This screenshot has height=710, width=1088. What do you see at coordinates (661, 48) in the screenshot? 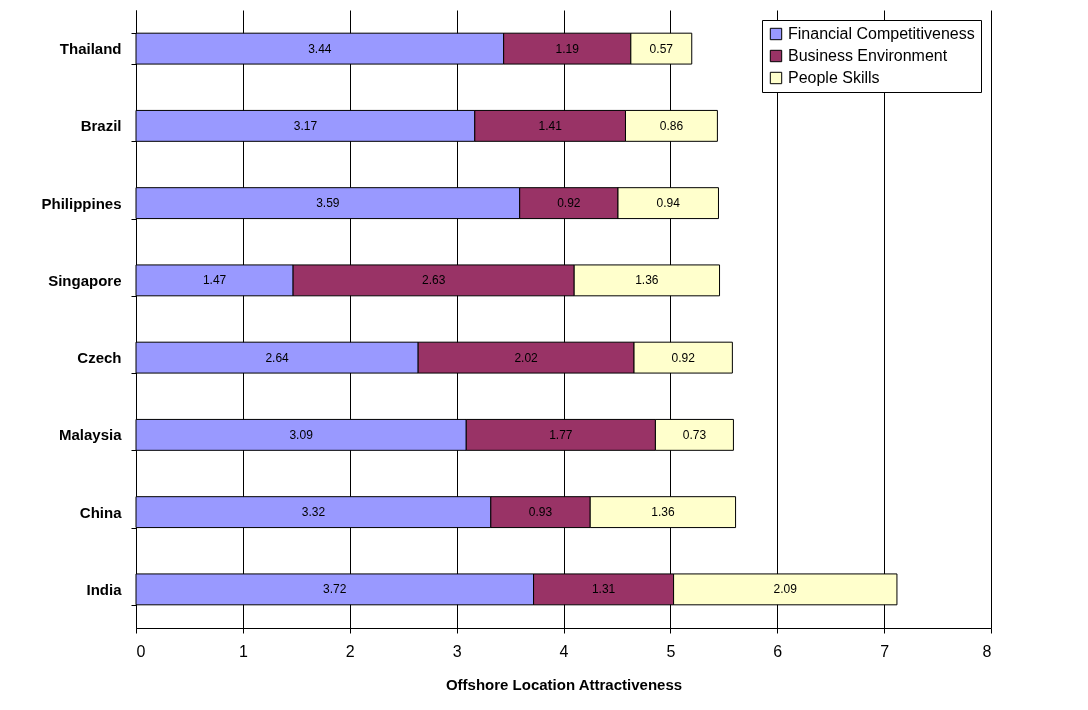
I see `data-label: 0.57` at bounding box center [661, 48].